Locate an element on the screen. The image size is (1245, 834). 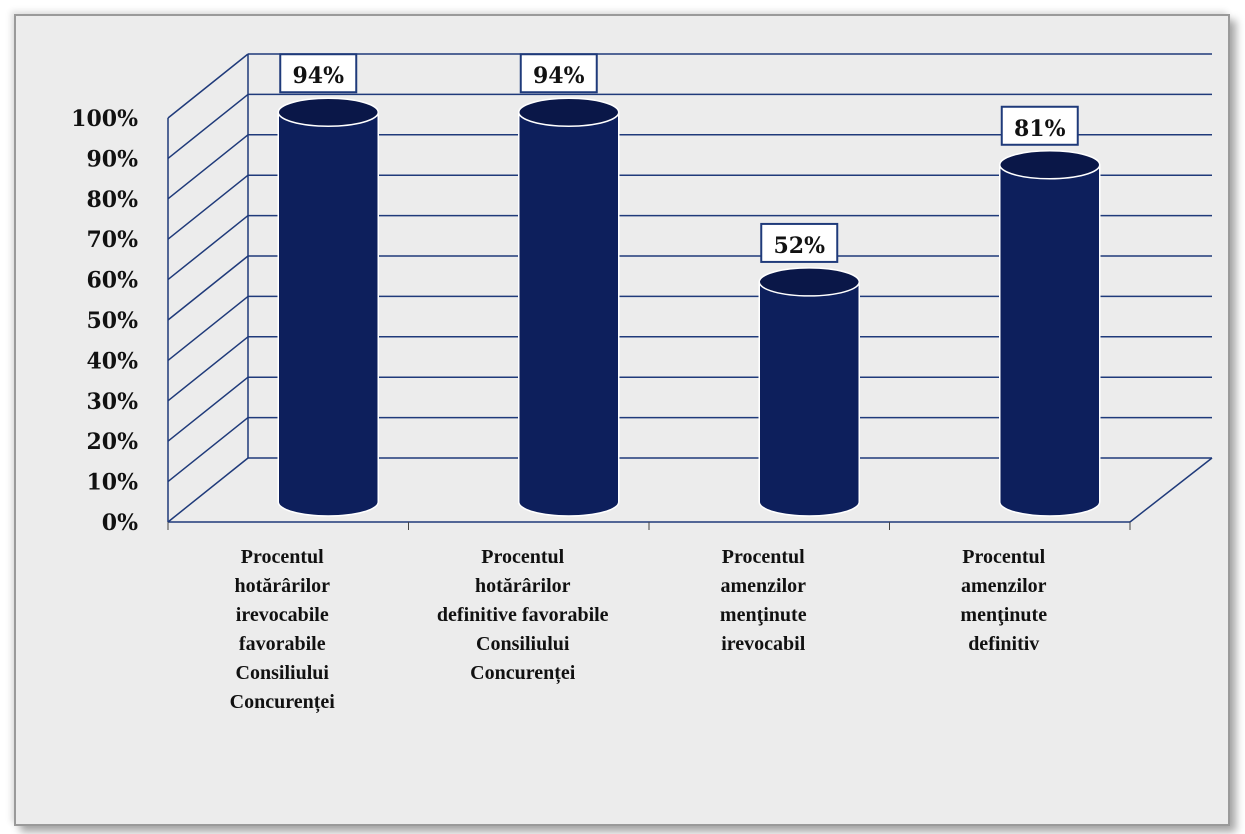
y-tick-label: 50% is located at coordinates (112, 321).